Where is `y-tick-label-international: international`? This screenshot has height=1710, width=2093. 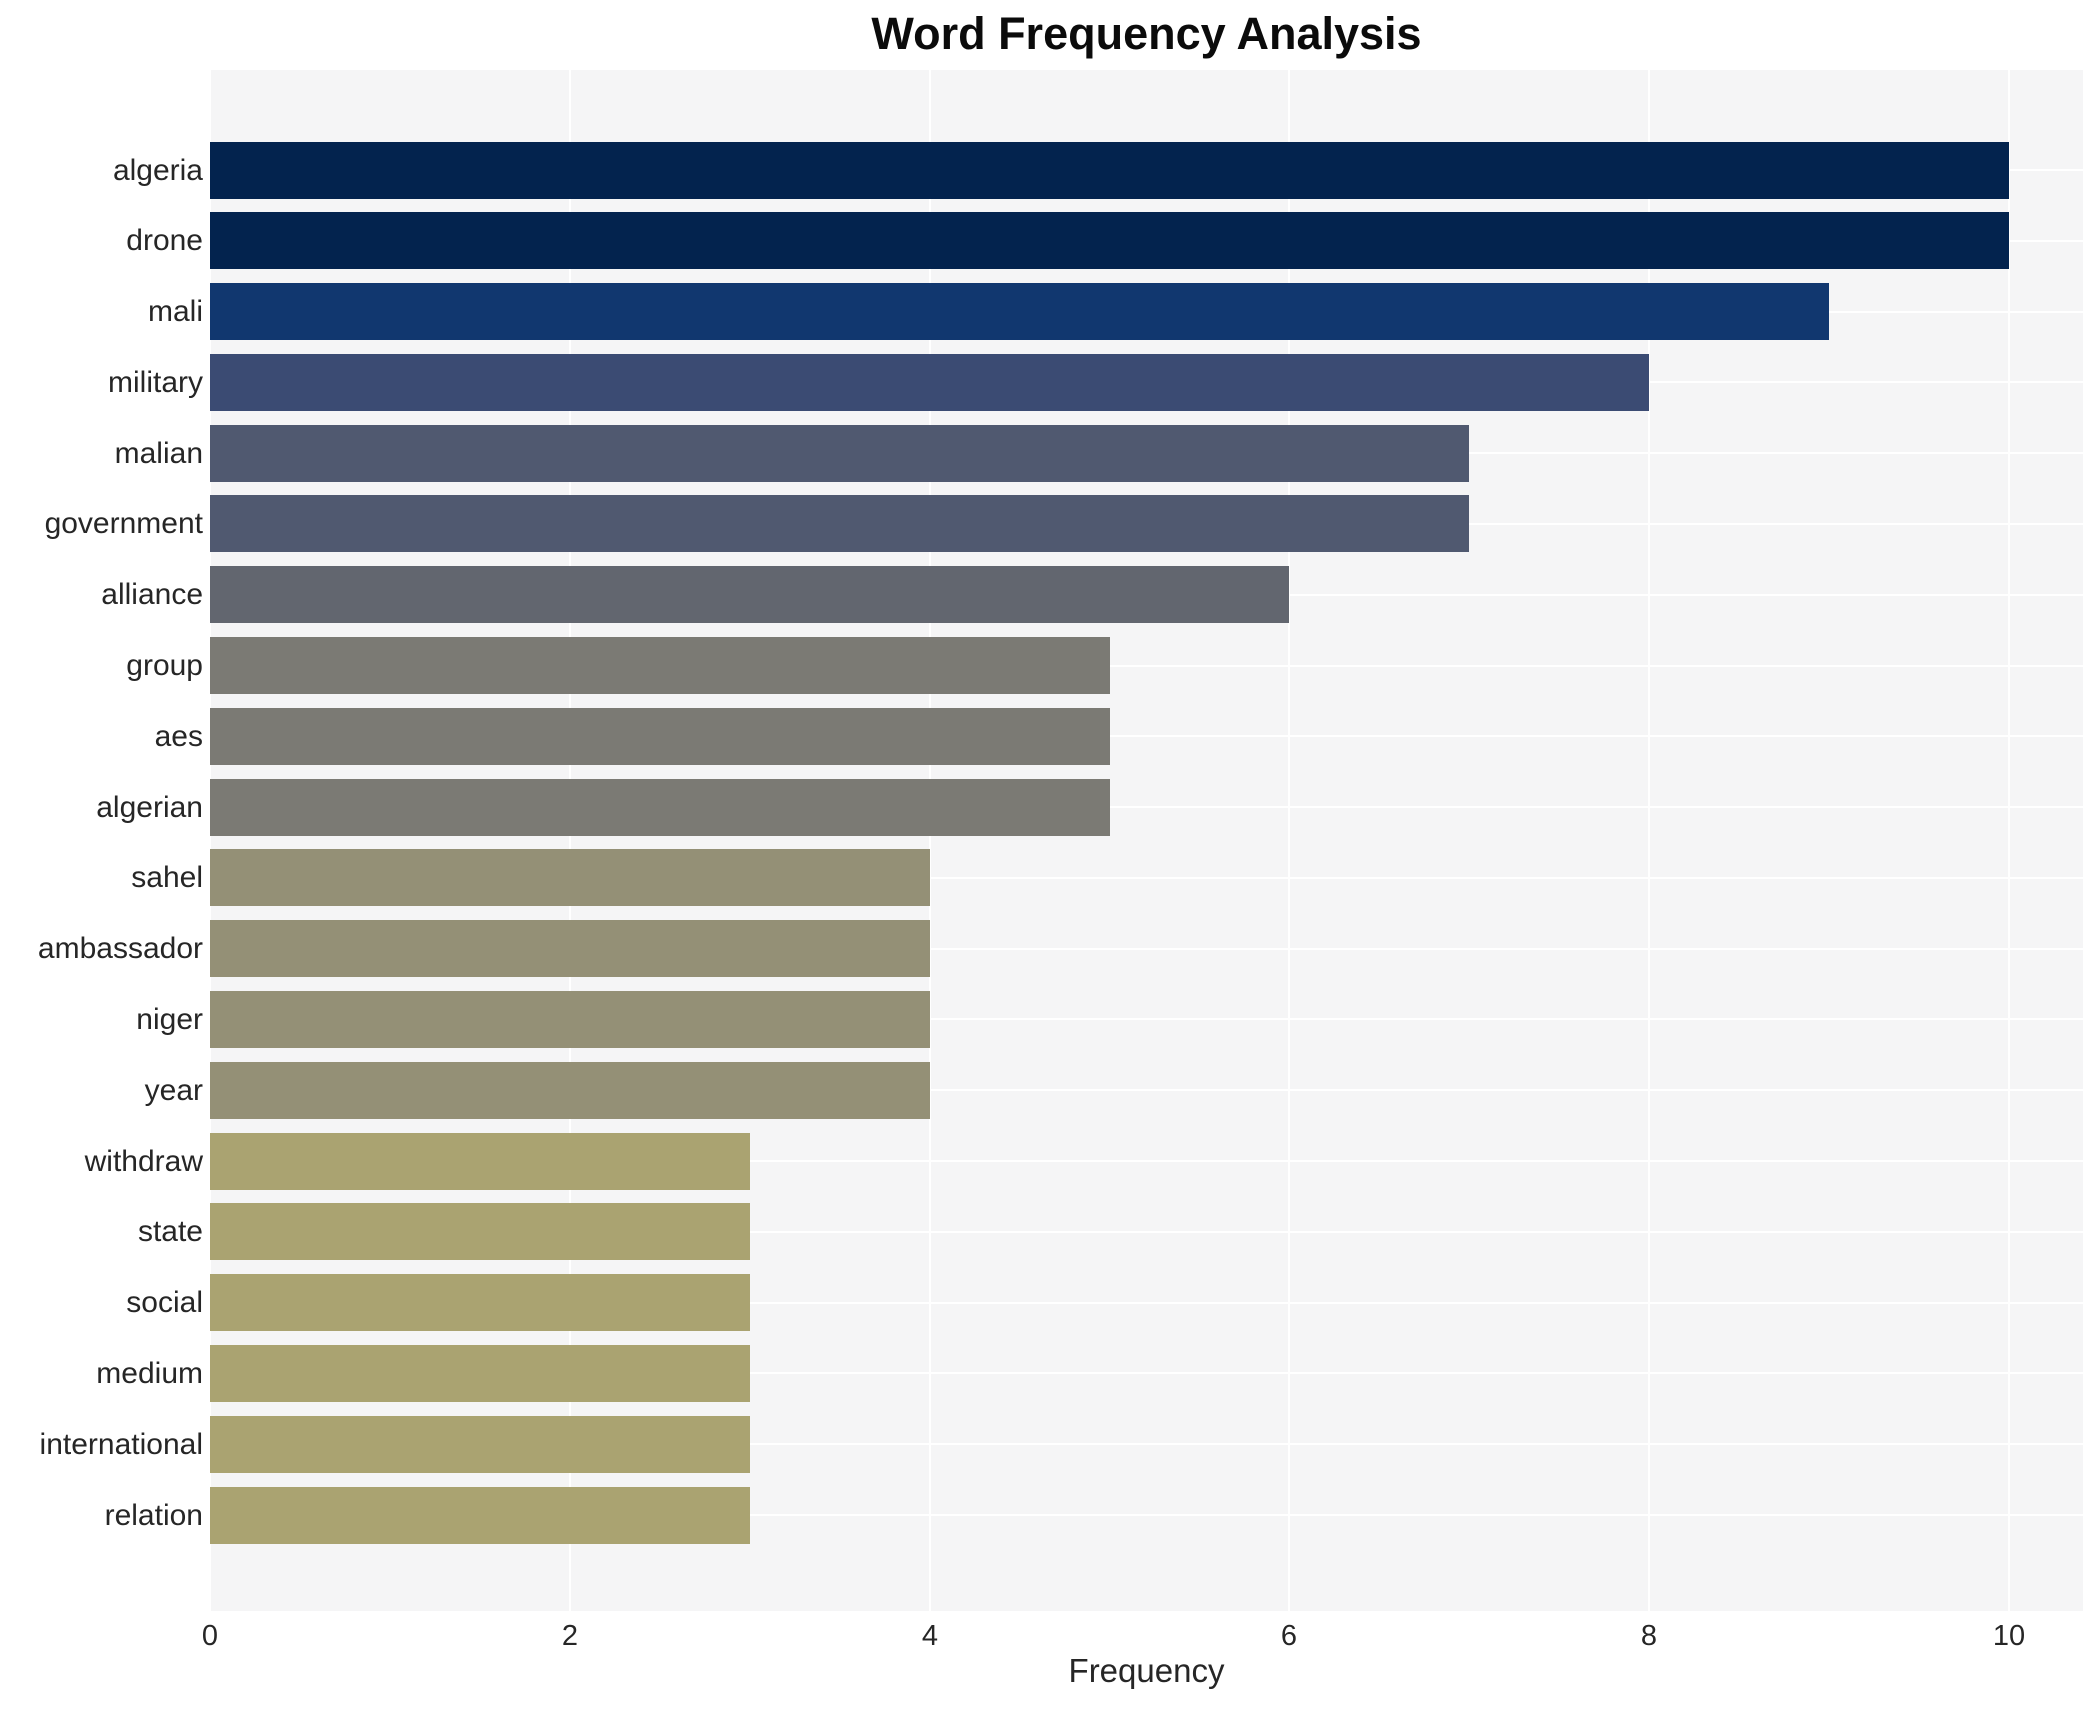 y-tick-label-international: international is located at coordinates (121, 1444).